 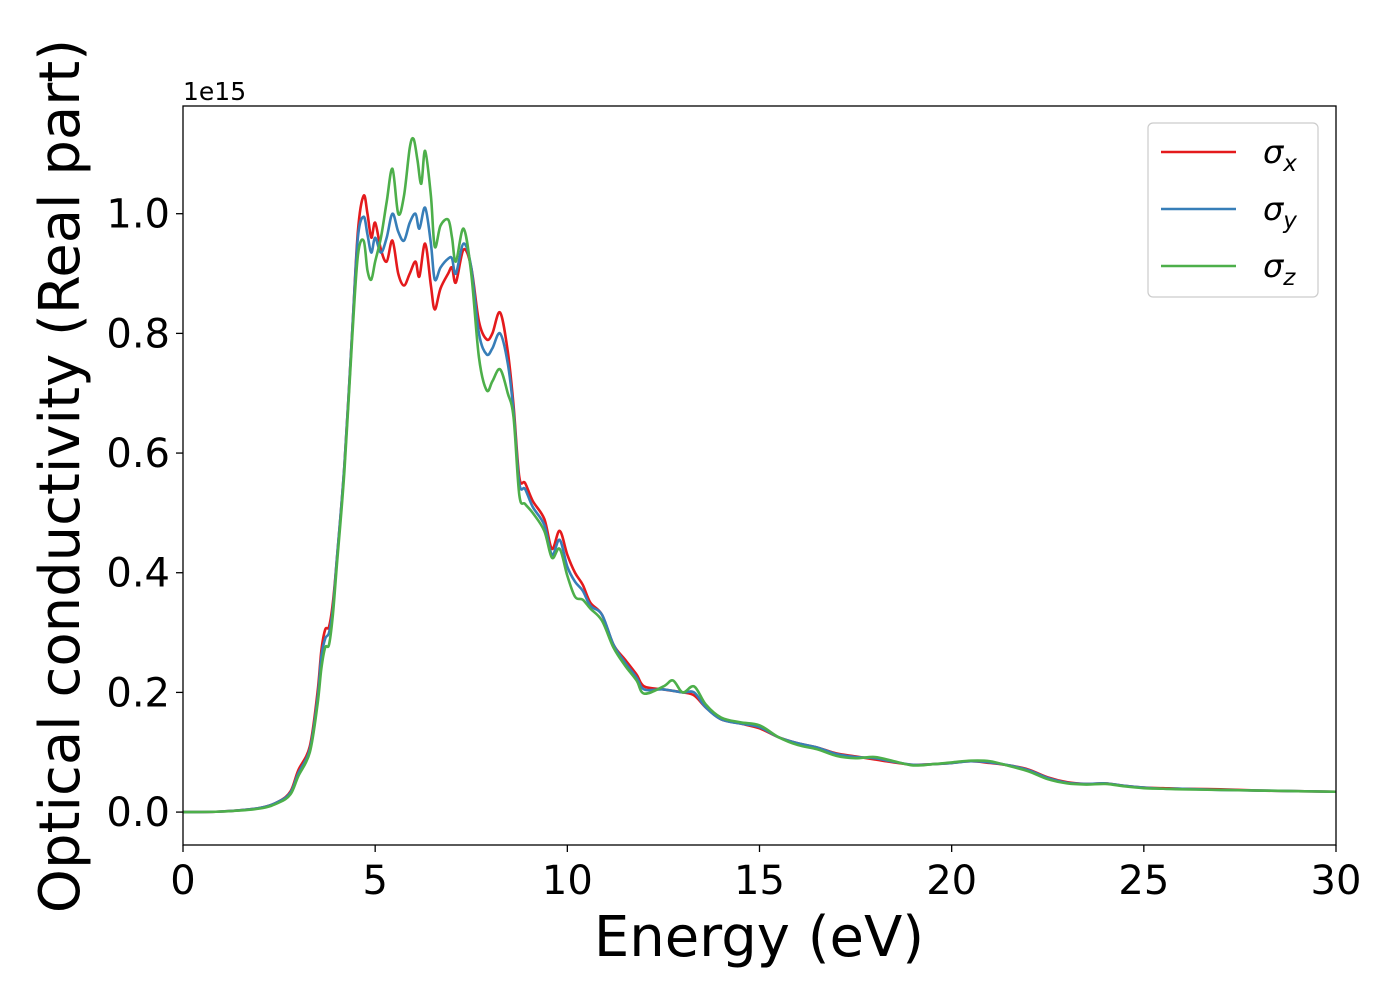 What do you see at coordinates (1233, 210) in the screenshot?
I see `legend: σx σy σz` at bounding box center [1233, 210].